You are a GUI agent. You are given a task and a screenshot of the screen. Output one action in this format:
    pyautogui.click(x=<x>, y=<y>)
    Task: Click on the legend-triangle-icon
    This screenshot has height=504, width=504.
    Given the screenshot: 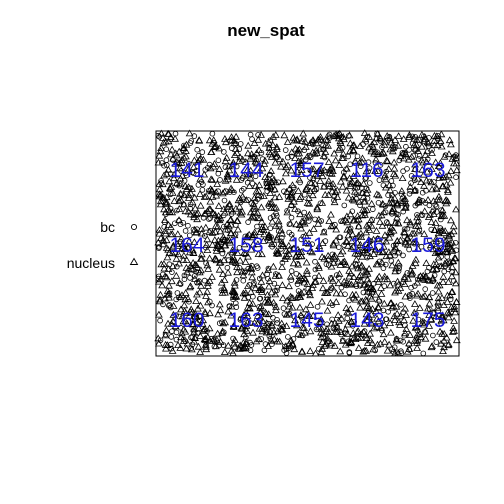 What is the action you would take?
    pyautogui.click(x=134, y=261)
    